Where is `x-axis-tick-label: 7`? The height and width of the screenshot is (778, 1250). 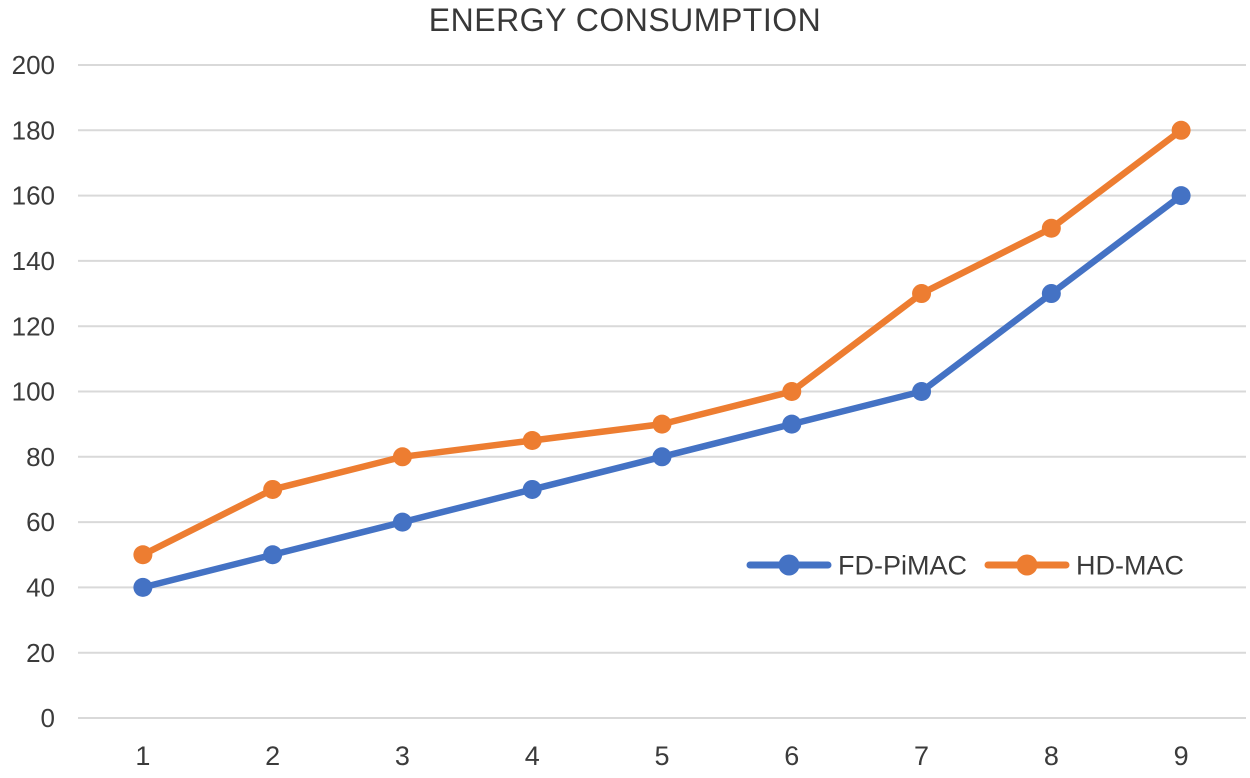
x-axis-tick-label: 7 is located at coordinates (921, 756).